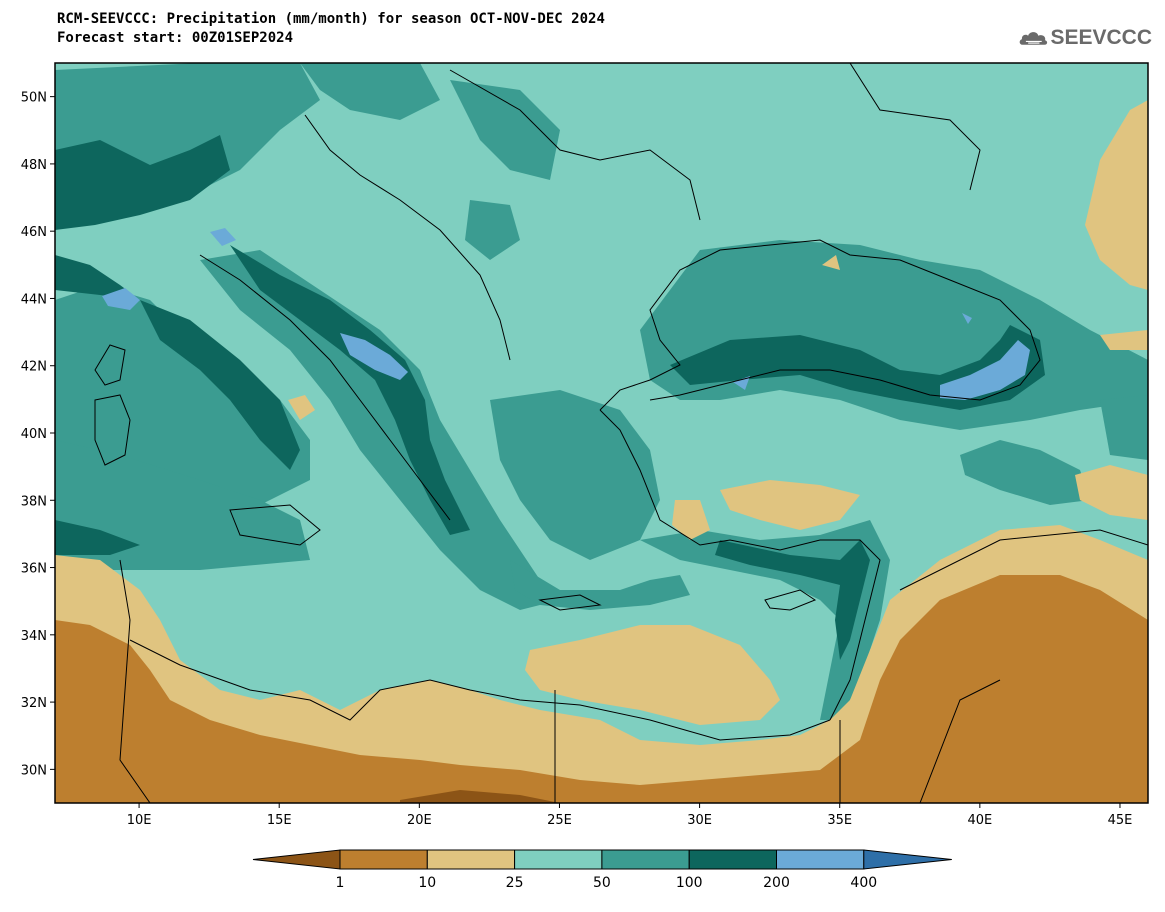  What do you see at coordinates (340, 883) in the screenshot?
I see `colorbar-label: 1` at bounding box center [340, 883].